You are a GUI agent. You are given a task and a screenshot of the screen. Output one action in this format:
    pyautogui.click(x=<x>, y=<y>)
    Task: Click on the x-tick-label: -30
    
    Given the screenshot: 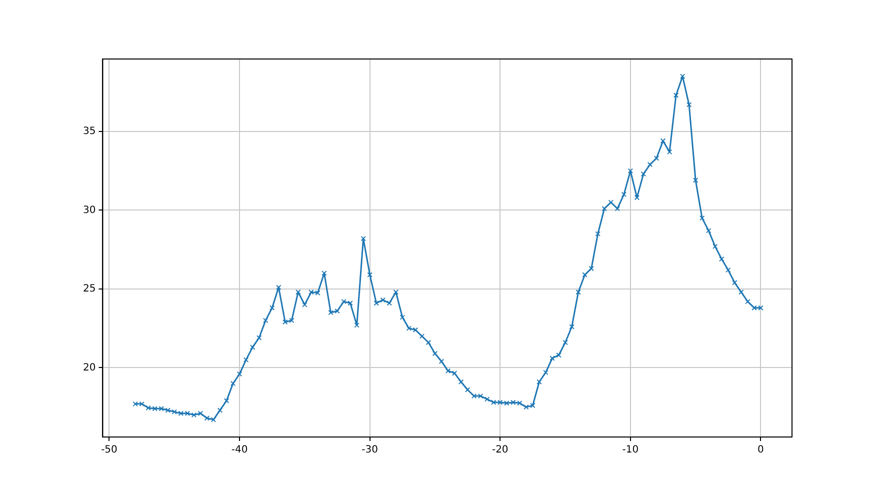 What is the action you would take?
    pyautogui.click(x=370, y=450)
    